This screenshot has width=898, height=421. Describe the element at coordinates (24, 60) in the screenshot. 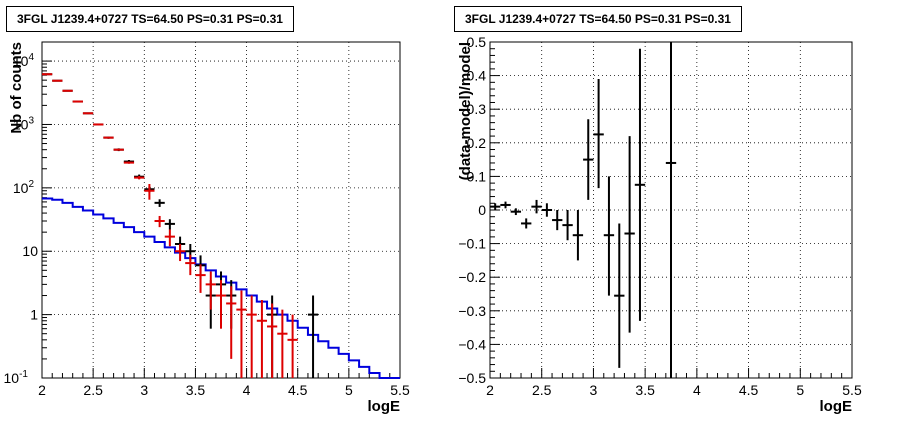

I see `left-y-tick-label: 10⁴` at that location.